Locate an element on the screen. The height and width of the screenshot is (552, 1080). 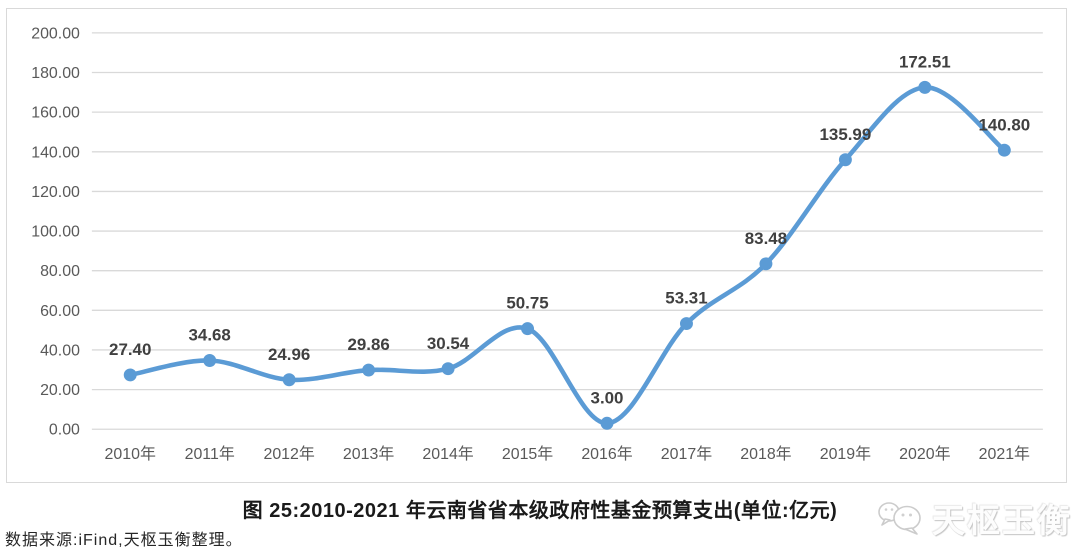
data-point-label: 83.48 is located at coordinates (766, 238).